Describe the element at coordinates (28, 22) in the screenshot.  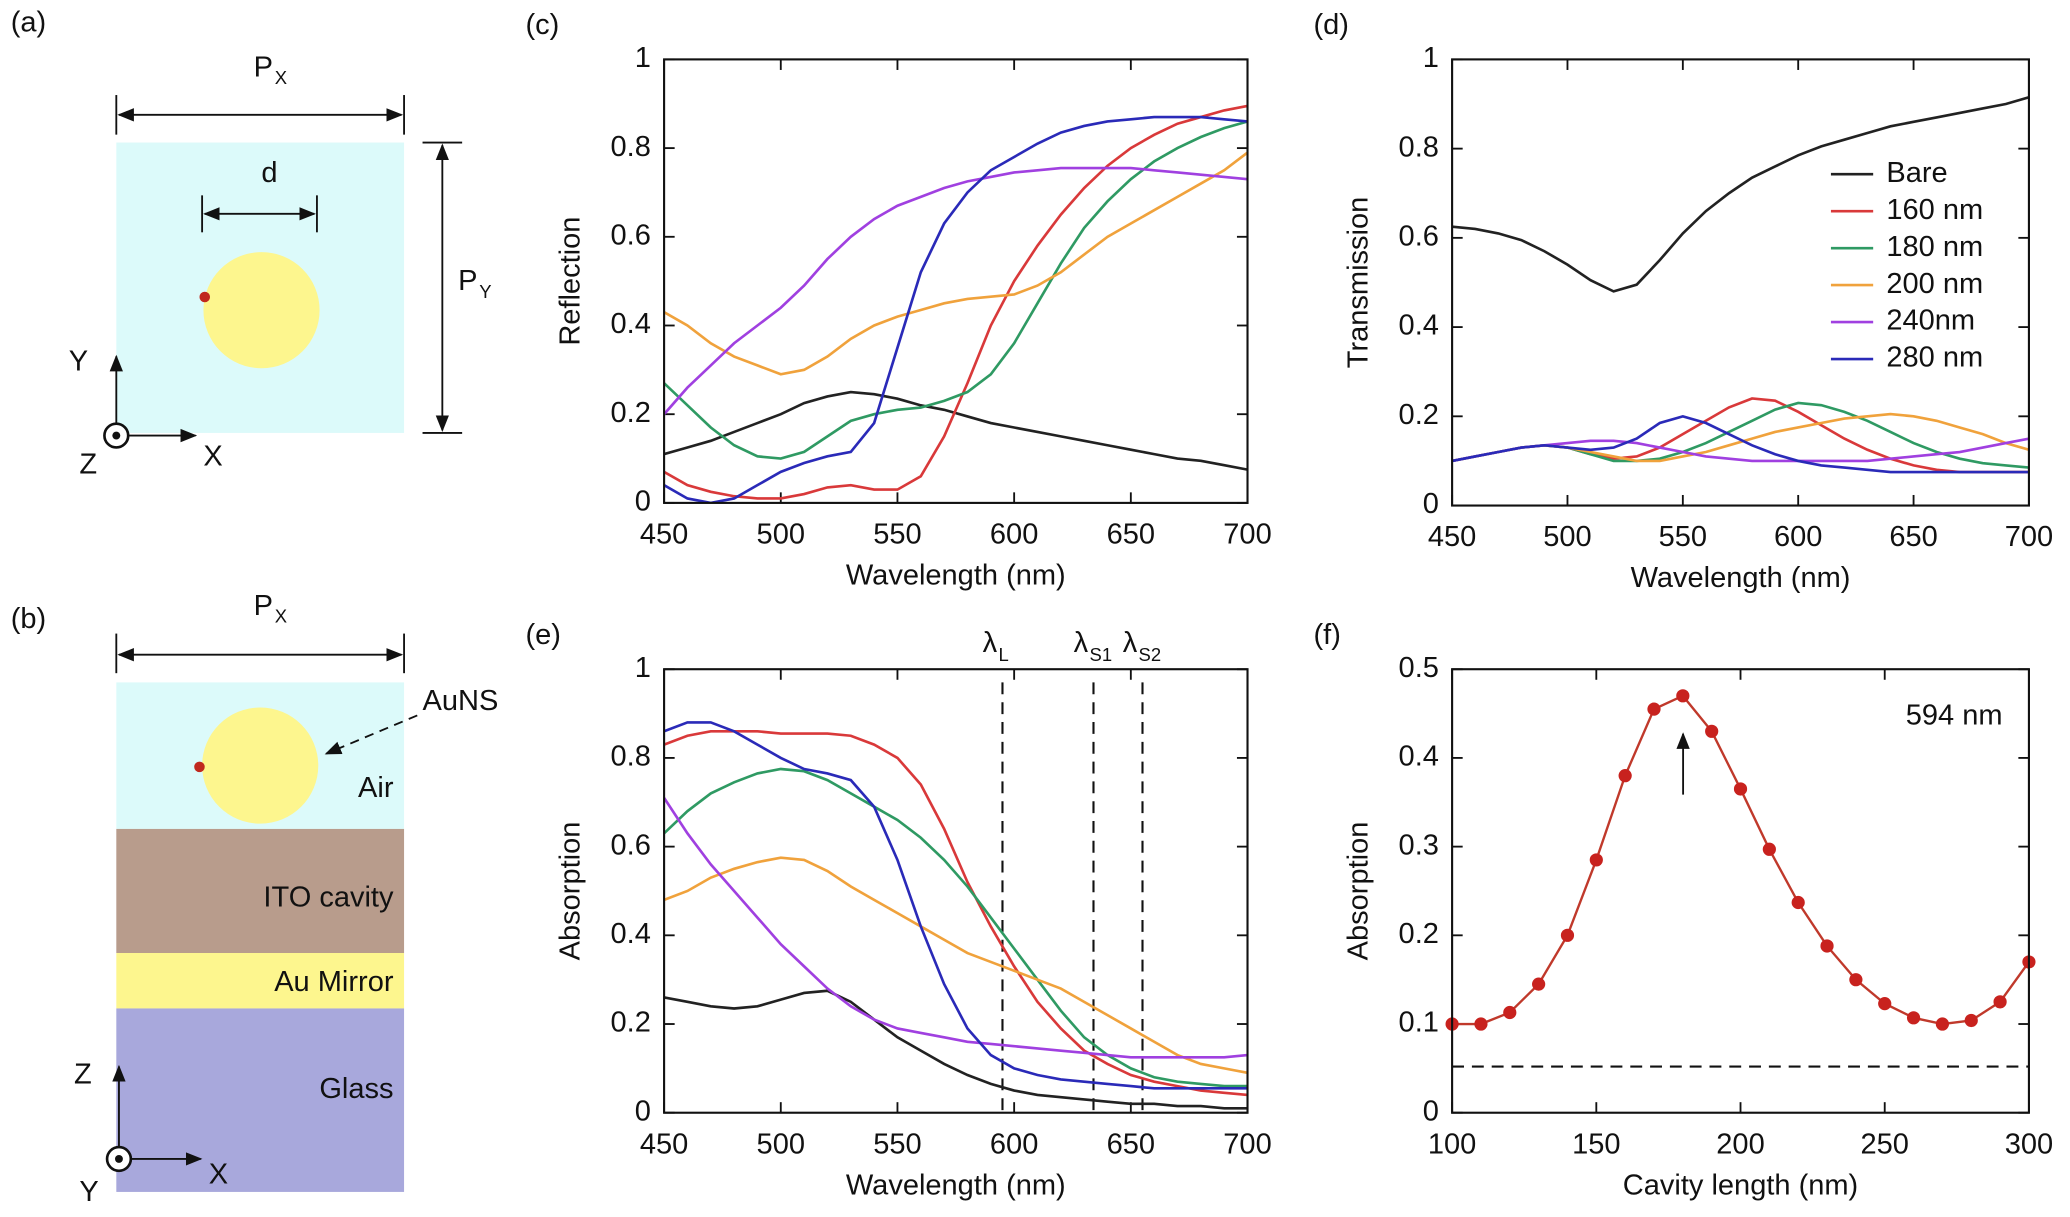
I see `panel-label: (a)` at that location.